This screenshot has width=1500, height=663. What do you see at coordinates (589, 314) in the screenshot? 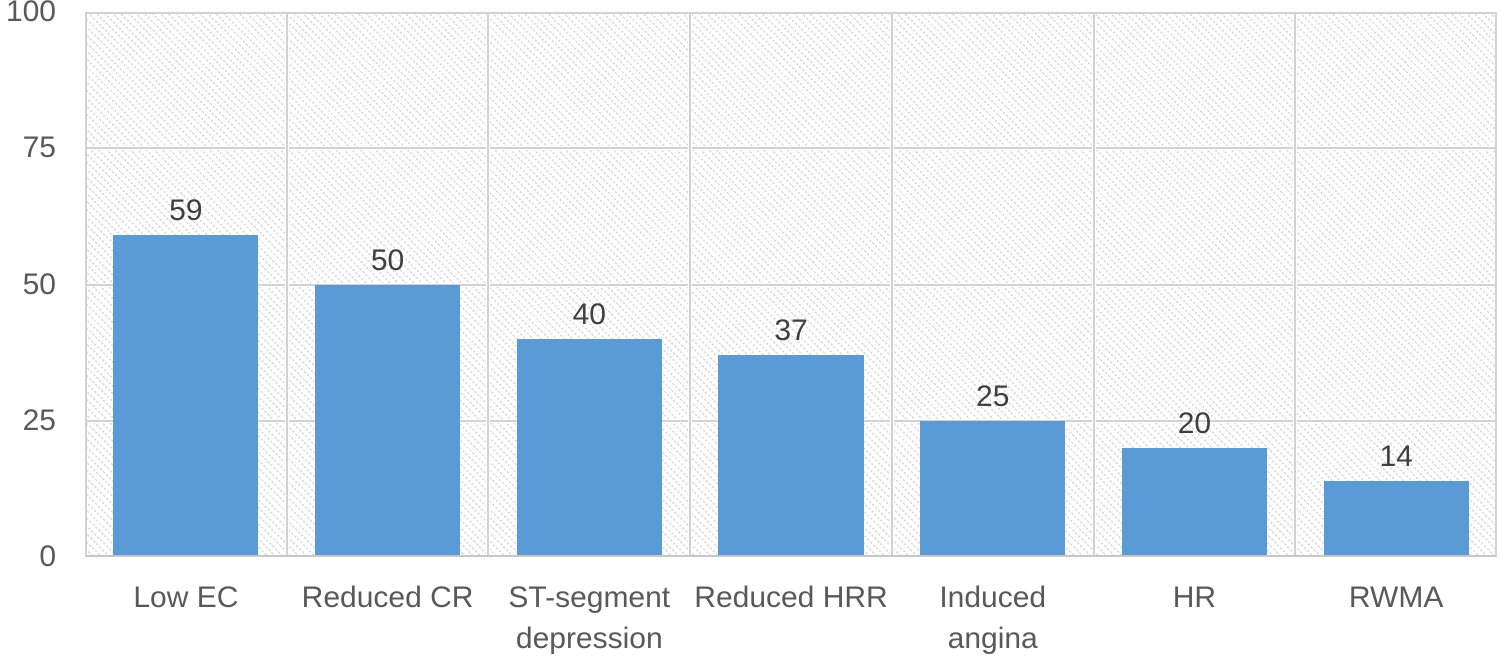
I see `bar-value-label: 40` at bounding box center [589, 314].